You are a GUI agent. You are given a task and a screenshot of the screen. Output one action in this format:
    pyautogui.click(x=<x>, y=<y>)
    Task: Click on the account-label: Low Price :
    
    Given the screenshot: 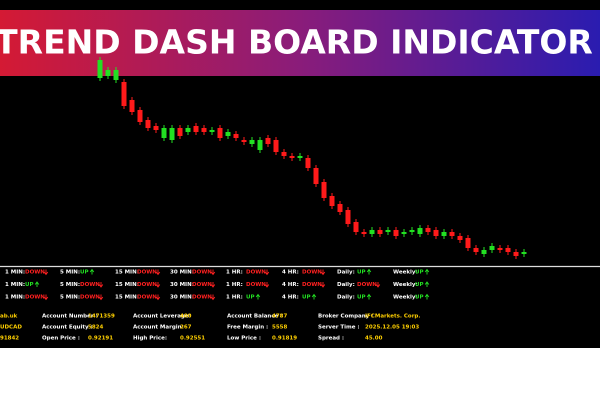 What is the action you would take?
    pyautogui.click(x=244, y=339)
    